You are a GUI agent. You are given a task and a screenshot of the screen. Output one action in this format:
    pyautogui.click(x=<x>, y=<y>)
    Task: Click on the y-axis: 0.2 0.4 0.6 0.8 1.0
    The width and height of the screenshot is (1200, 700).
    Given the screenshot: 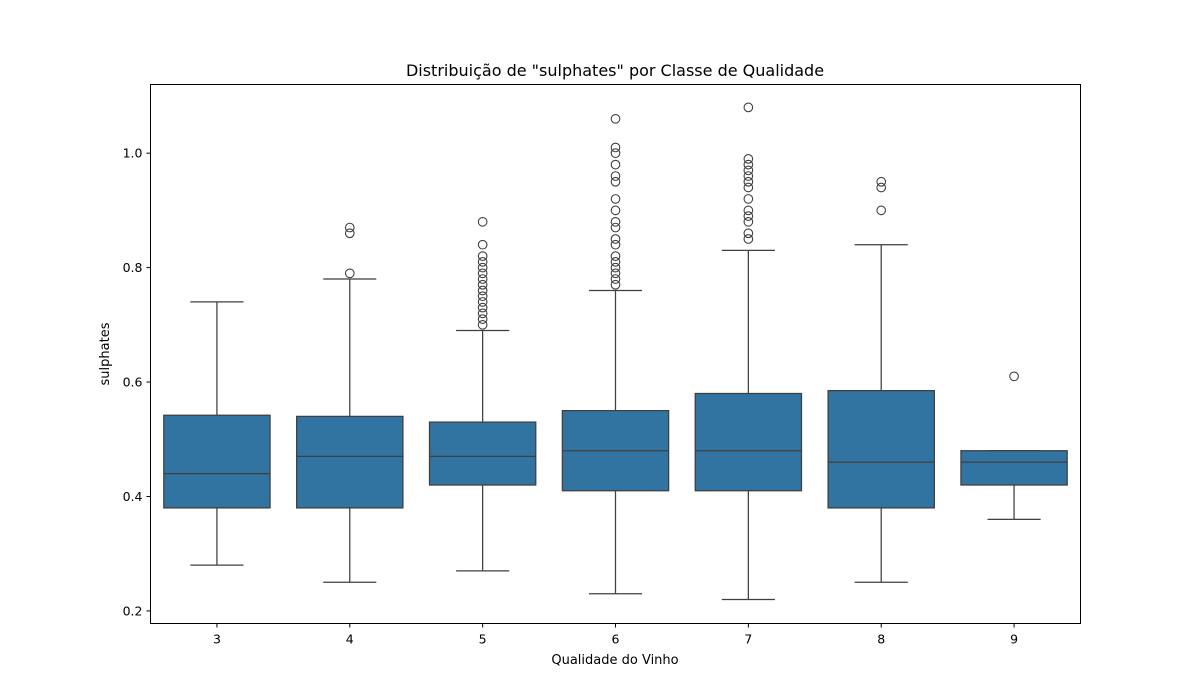 What is the action you would take?
    pyautogui.click(x=137, y=382)
    